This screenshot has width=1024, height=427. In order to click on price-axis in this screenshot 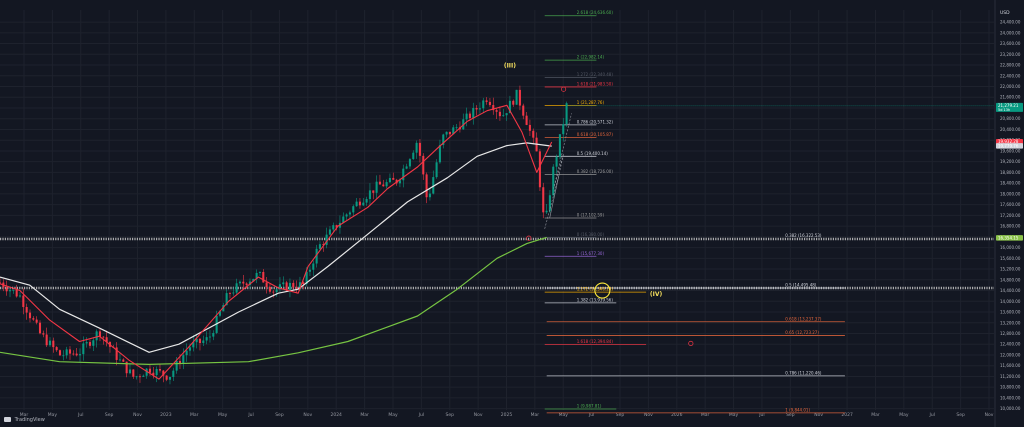, I will do `click(1010, 213)`.